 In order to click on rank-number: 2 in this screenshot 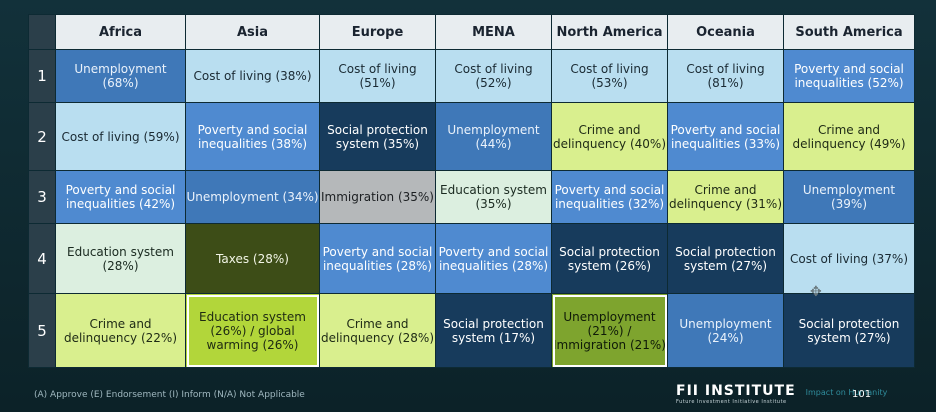, I will do `click(42, 136)`.